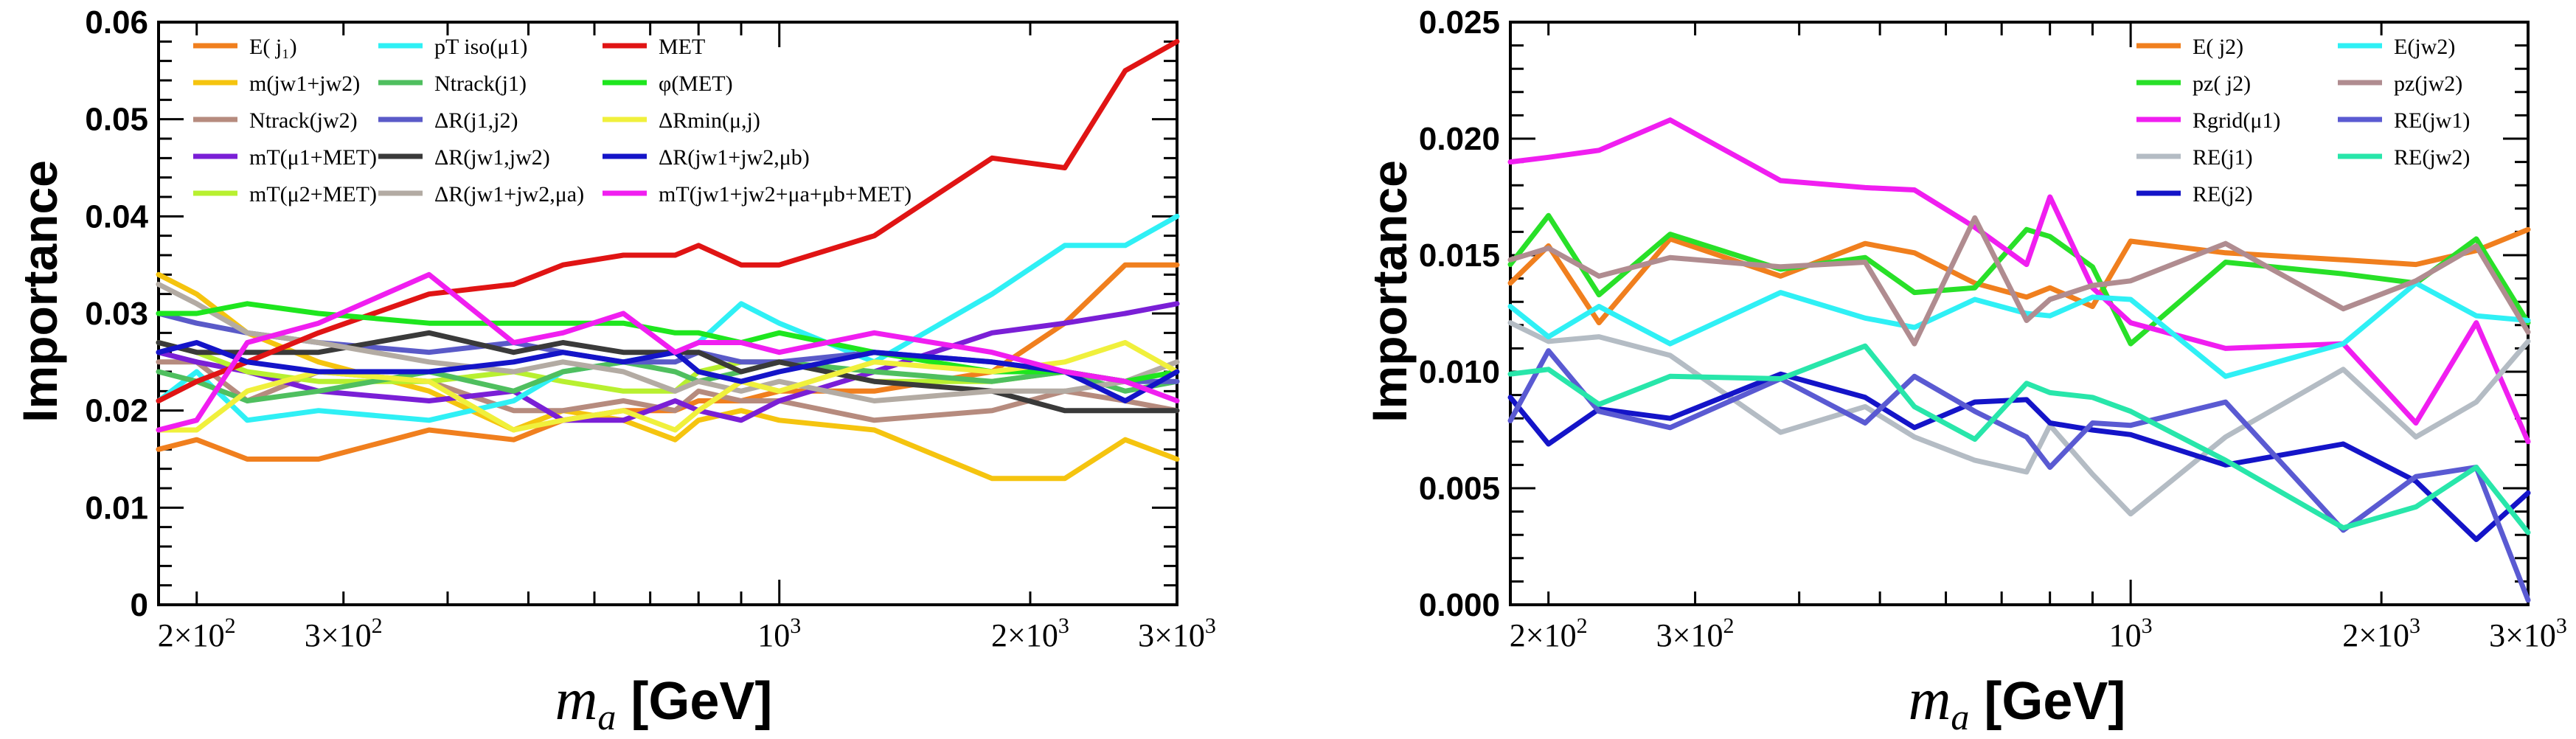 Image resolution: width=2576 pixels, height=739 pixels. I want to click on legend-label: pT iso(μ1), so click(480, 47).